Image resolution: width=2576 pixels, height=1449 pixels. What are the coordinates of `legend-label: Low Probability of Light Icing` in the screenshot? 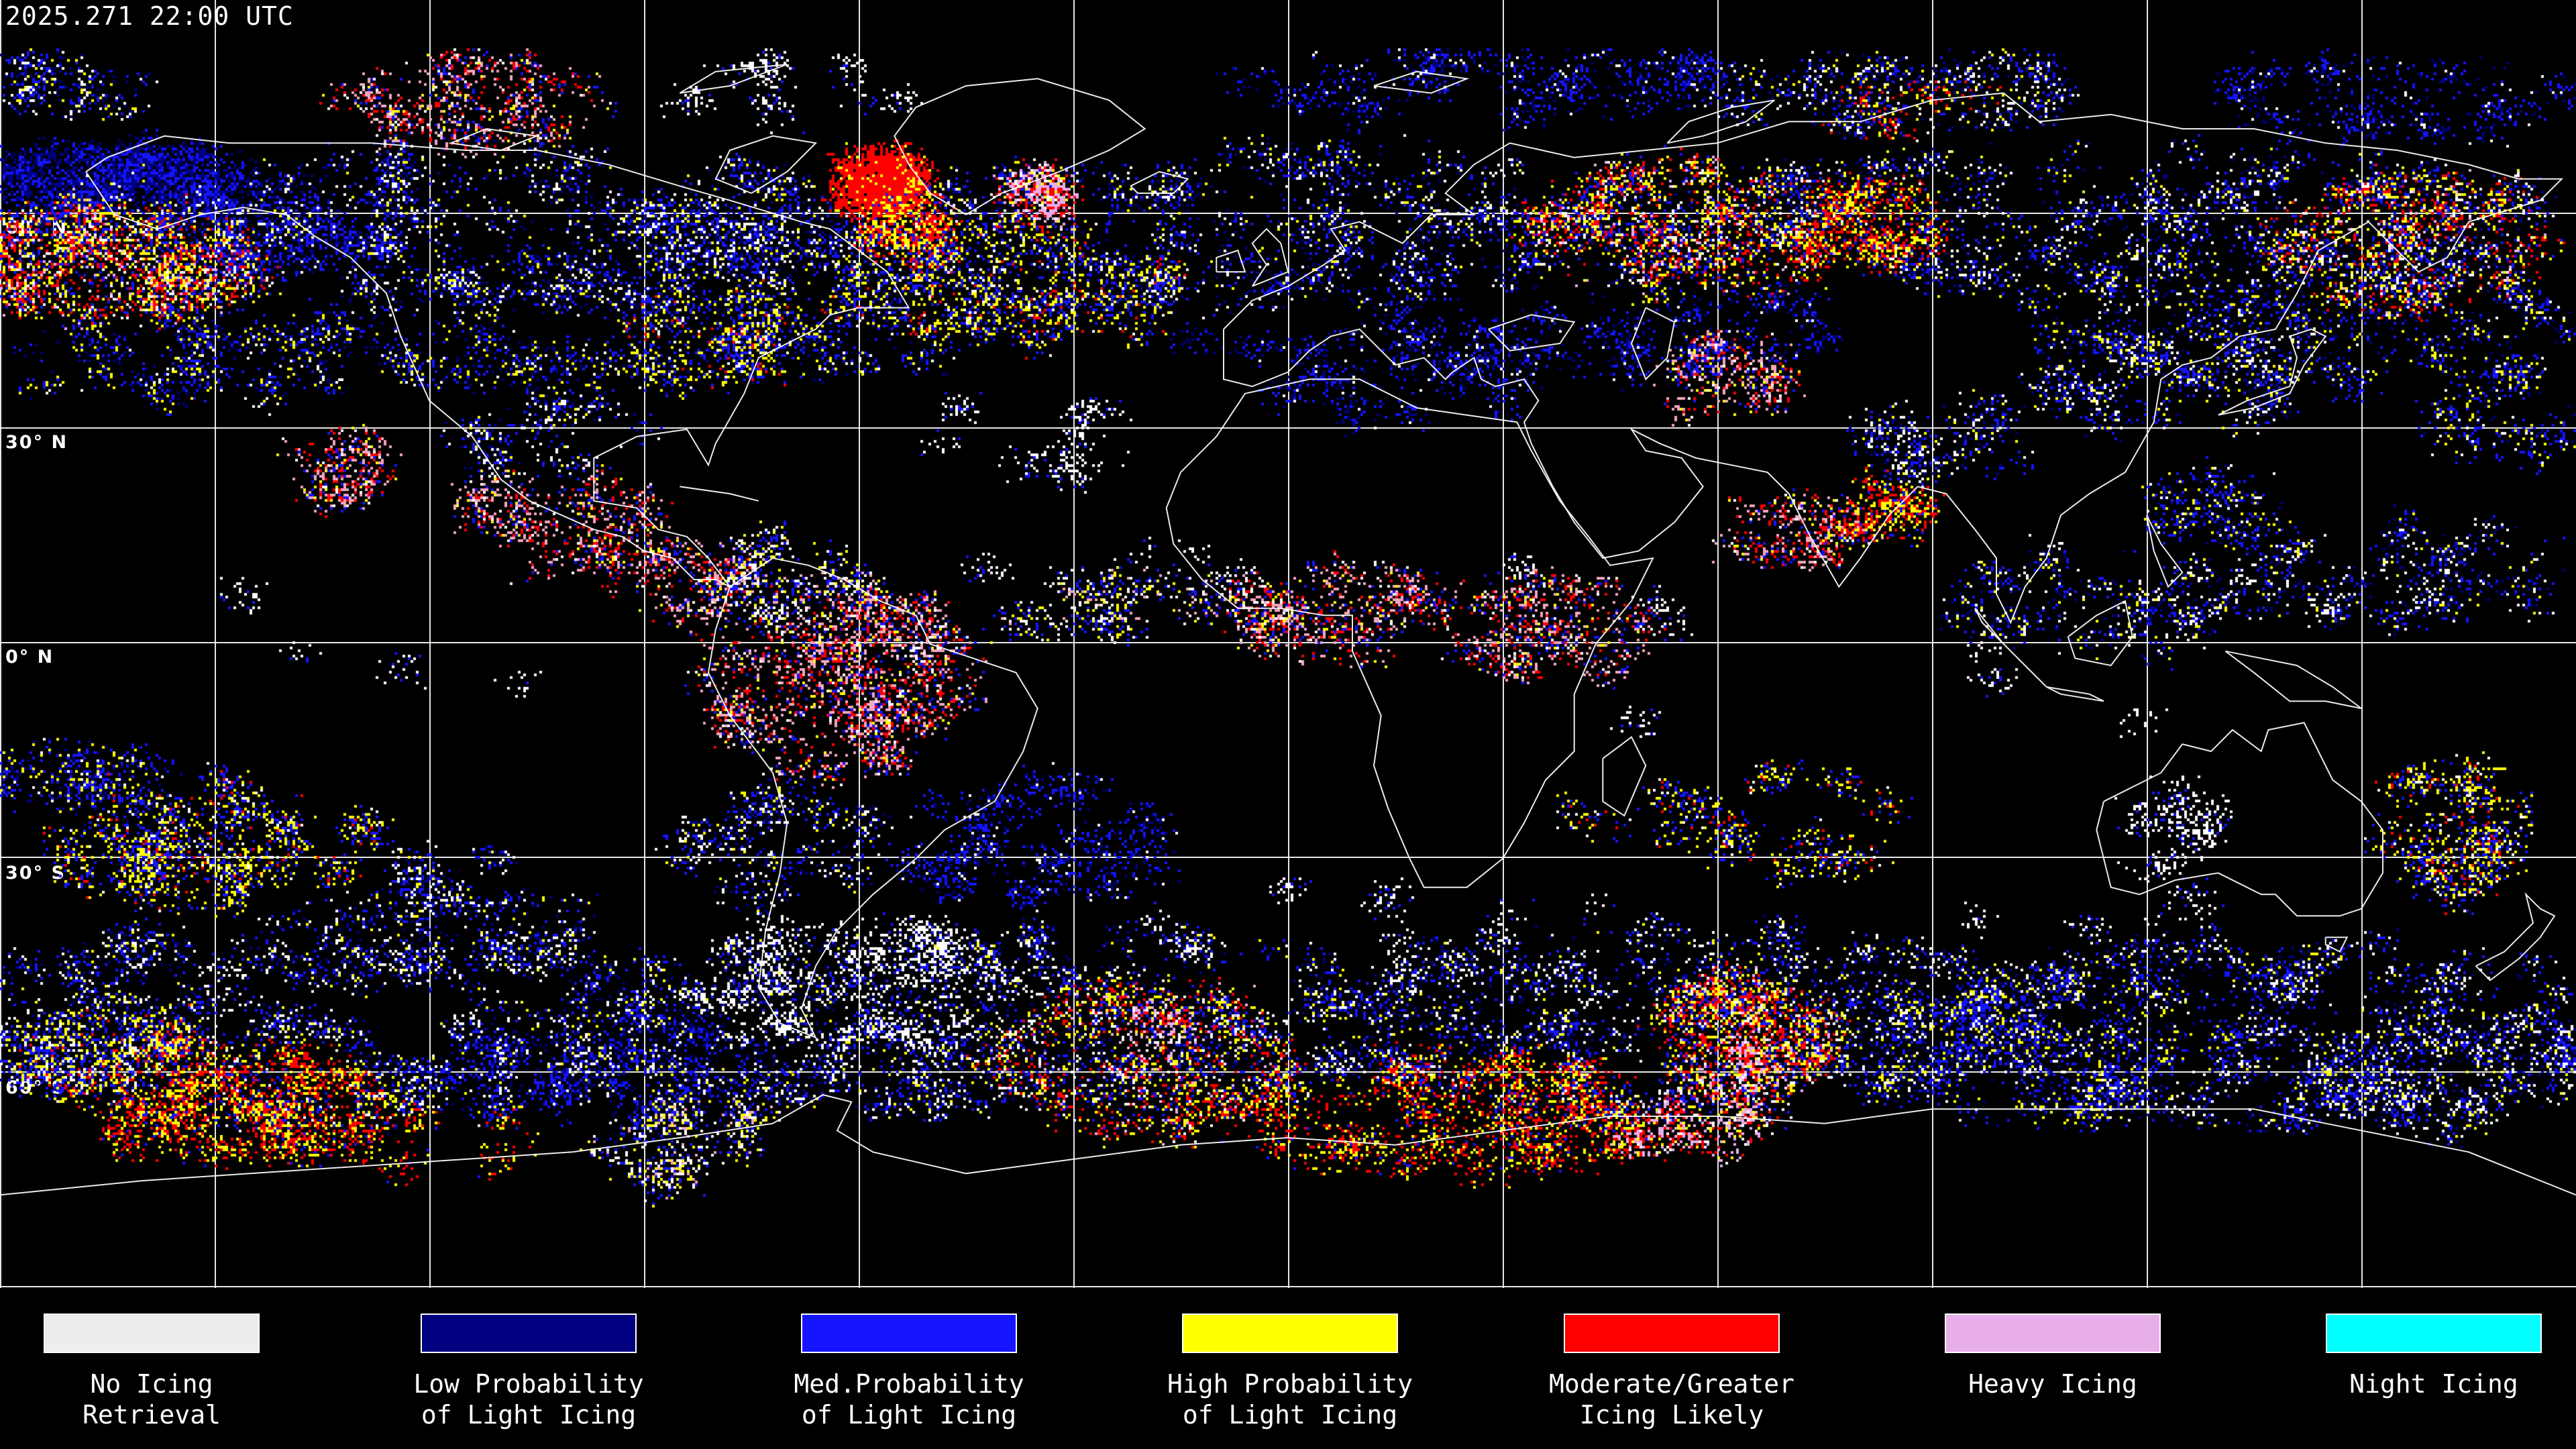 It's located at (528, 1399).